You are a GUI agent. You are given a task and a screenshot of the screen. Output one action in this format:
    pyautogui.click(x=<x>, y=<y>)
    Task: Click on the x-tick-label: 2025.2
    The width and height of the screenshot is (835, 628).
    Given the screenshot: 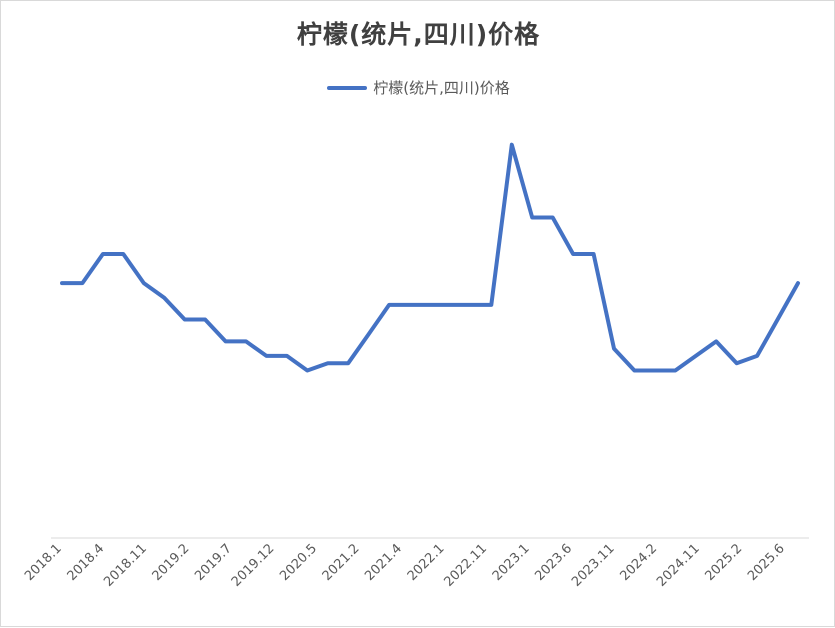 What is the action you would take?
    pyautogui.click(x=724, y=562)
    